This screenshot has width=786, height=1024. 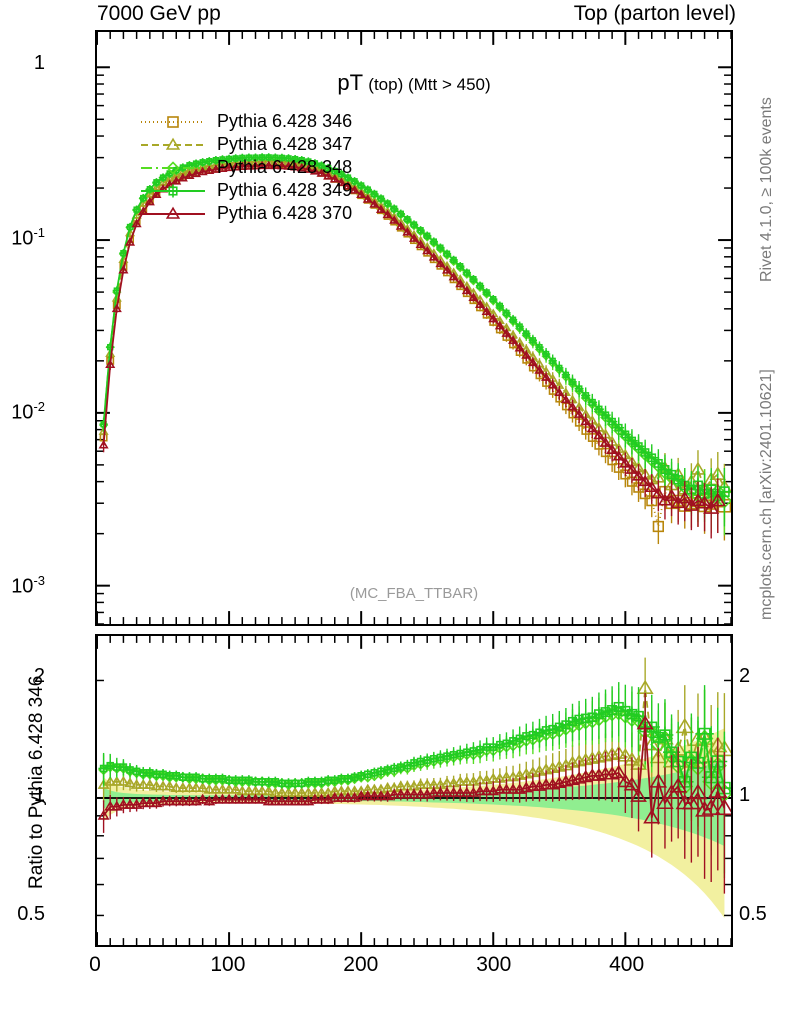 What do you see at coordinates (393, 15) in the screenshot?
I see `header: 7000 GeV pp Top (parton level)` at bounding box center [393, 15].